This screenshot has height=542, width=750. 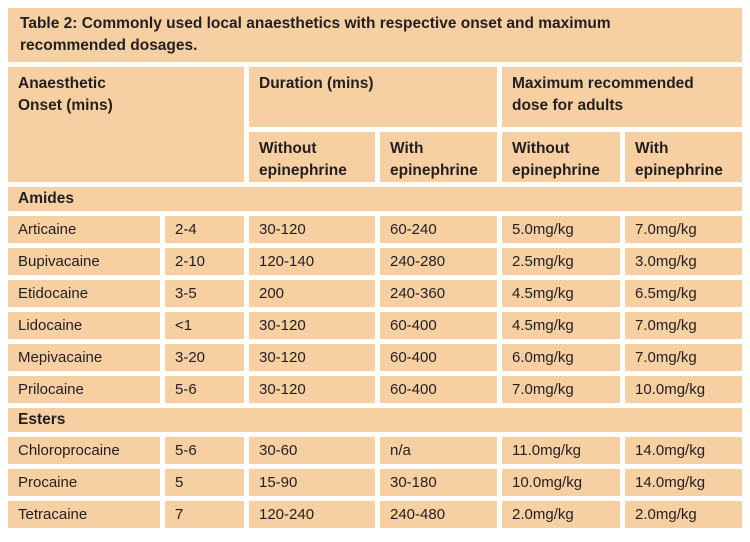 What do you see at coordinates (204, 482) in the screenshot?
I see `onset-cell: 5` at bounding box center [204, 482].